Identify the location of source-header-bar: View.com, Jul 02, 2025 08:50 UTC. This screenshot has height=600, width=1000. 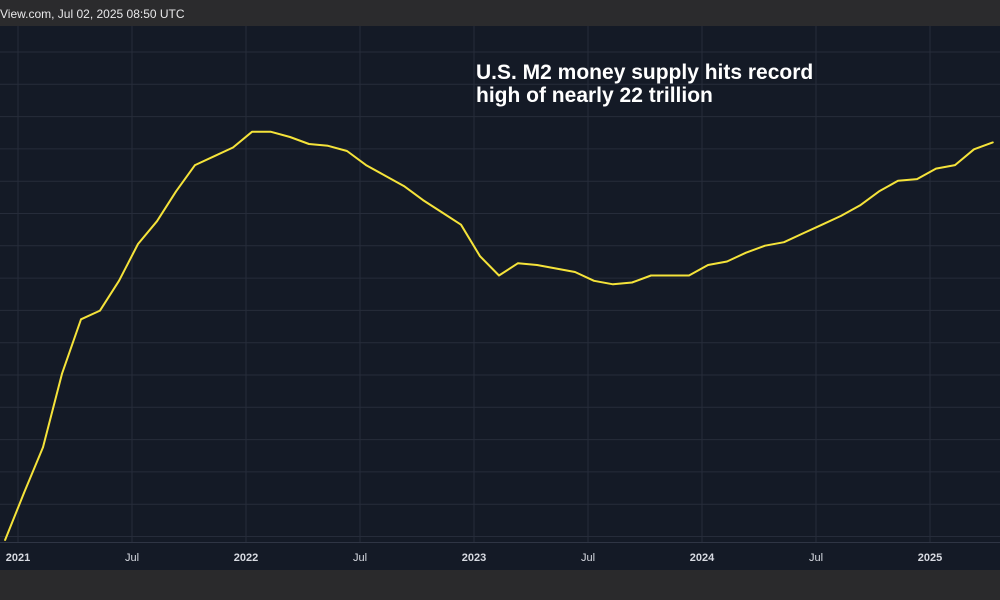
(500, 13).